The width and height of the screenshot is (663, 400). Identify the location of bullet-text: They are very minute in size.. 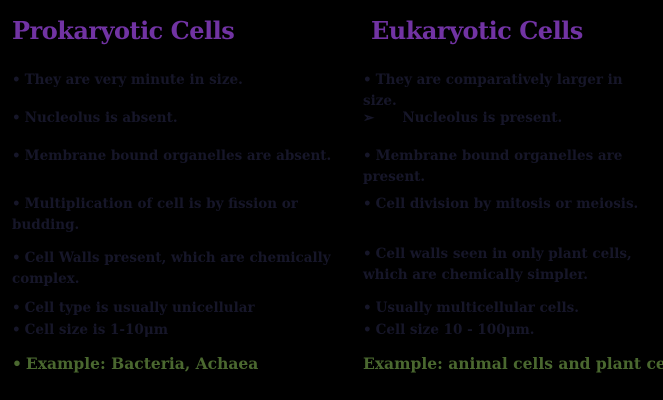
(133, 80).